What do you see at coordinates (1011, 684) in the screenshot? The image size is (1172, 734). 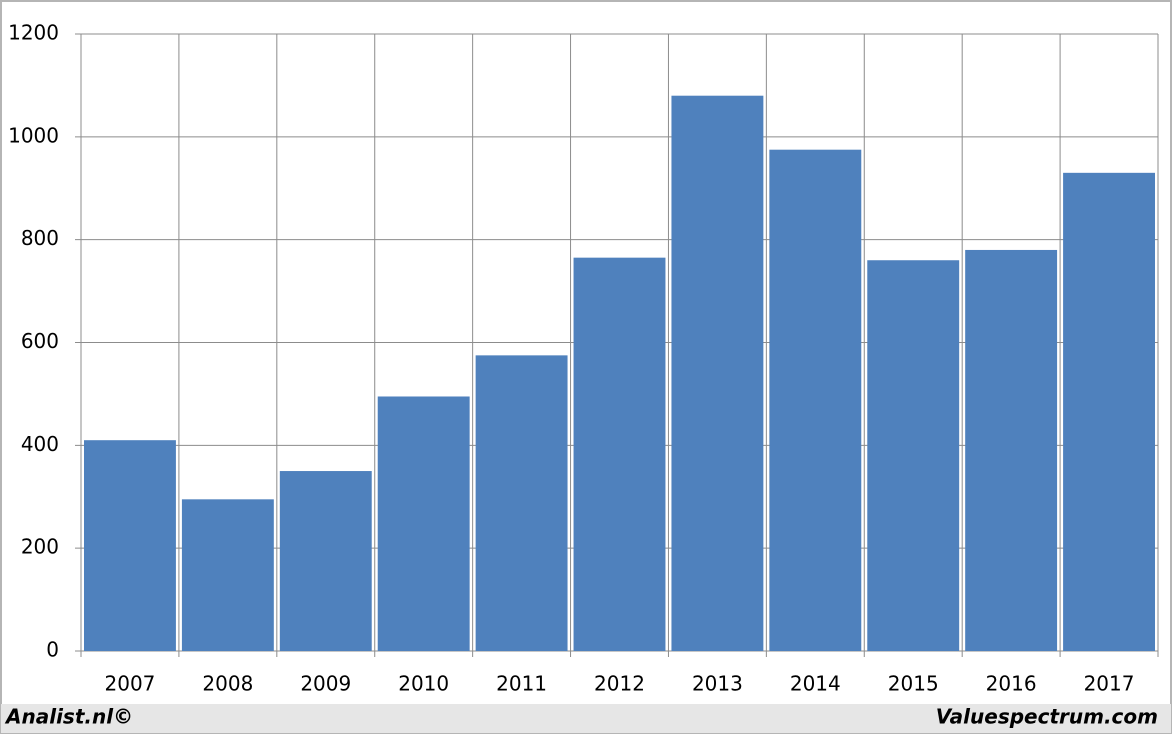 I see `x-tick-label: 2016` at bounding box center [1011, 684].